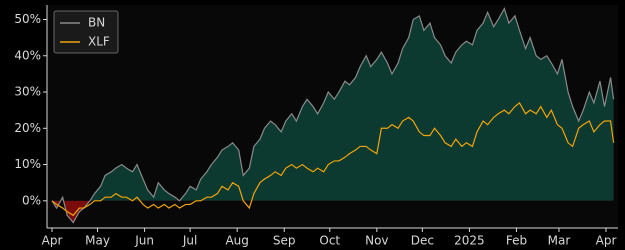  I want to click on y-tick-label: 40%, so click(27, 55).